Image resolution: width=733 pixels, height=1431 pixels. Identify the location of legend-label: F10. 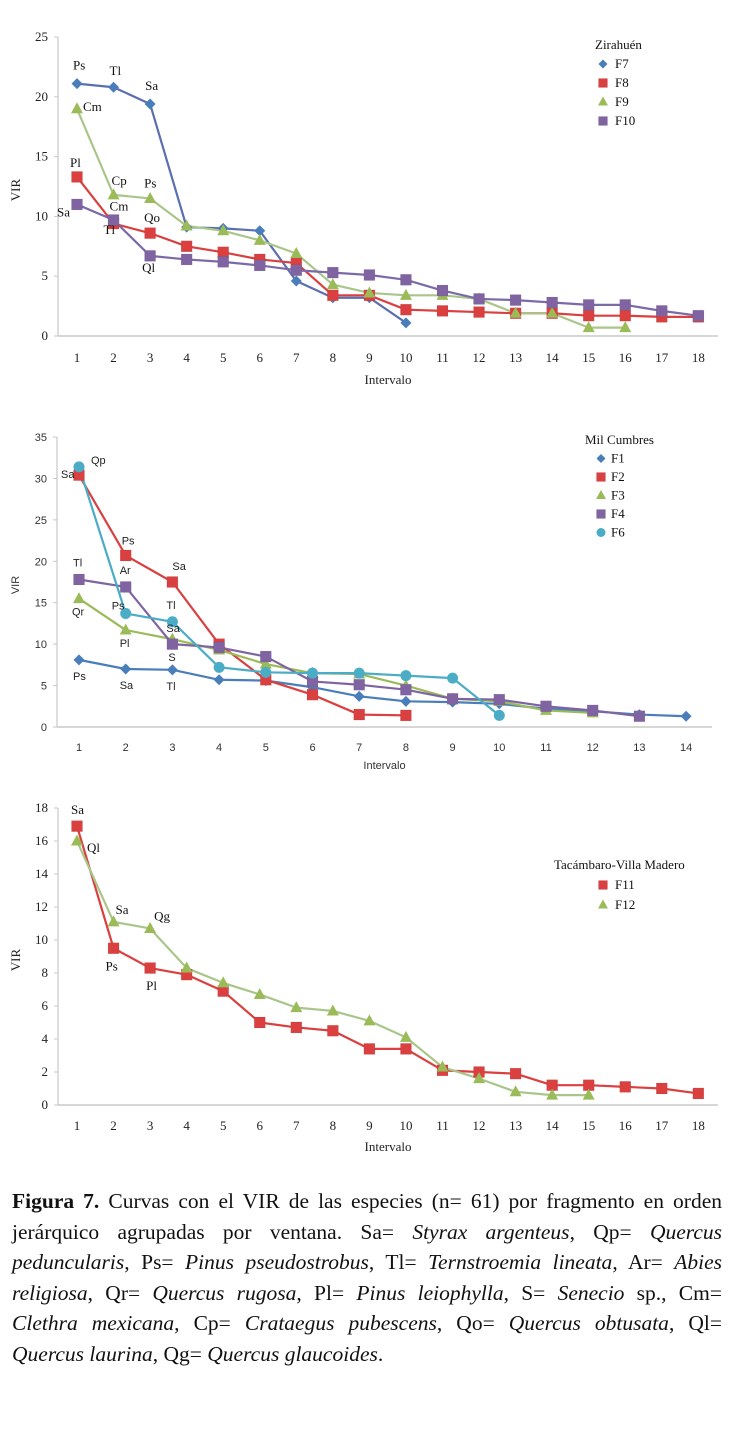
(625, 120).